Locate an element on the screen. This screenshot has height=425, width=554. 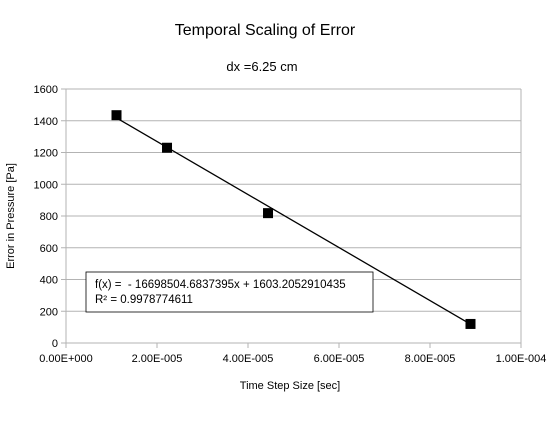
y-tick-label: 200 is located at coordinates (49, 312).